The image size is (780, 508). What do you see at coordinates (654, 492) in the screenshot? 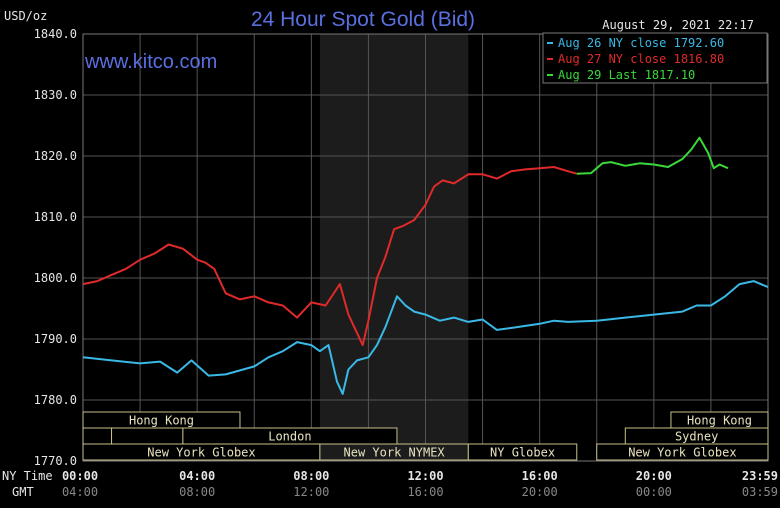
I see `x-tick-label-gmt: 00:00` at bounding box center [654, 492].